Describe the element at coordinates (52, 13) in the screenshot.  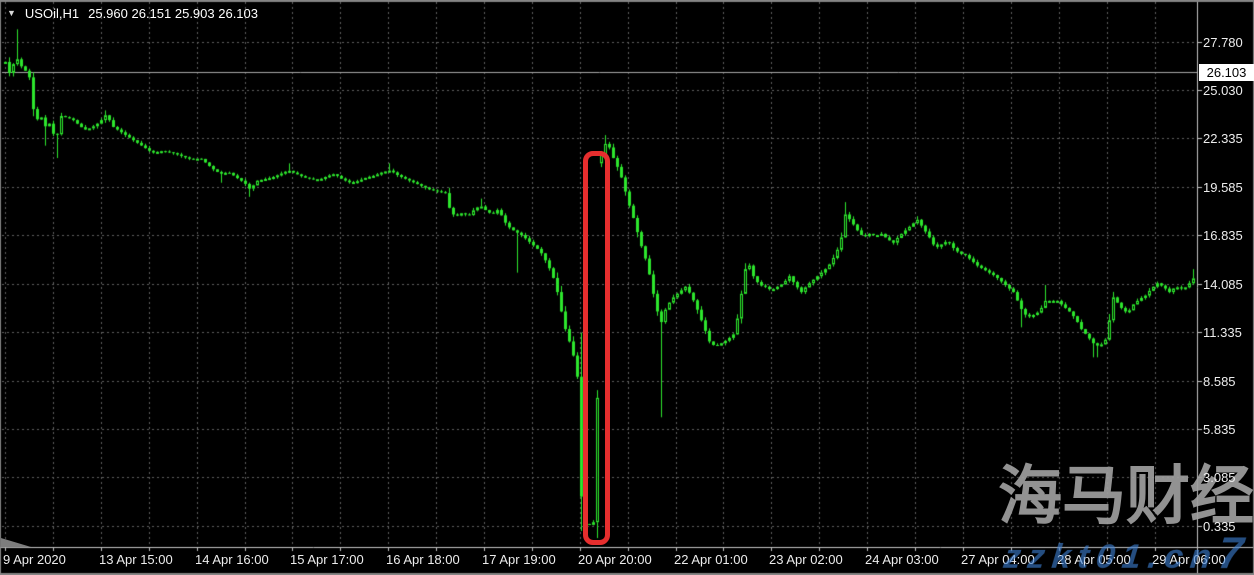
I see `symbol-period-label: USOil,H1` at that location.